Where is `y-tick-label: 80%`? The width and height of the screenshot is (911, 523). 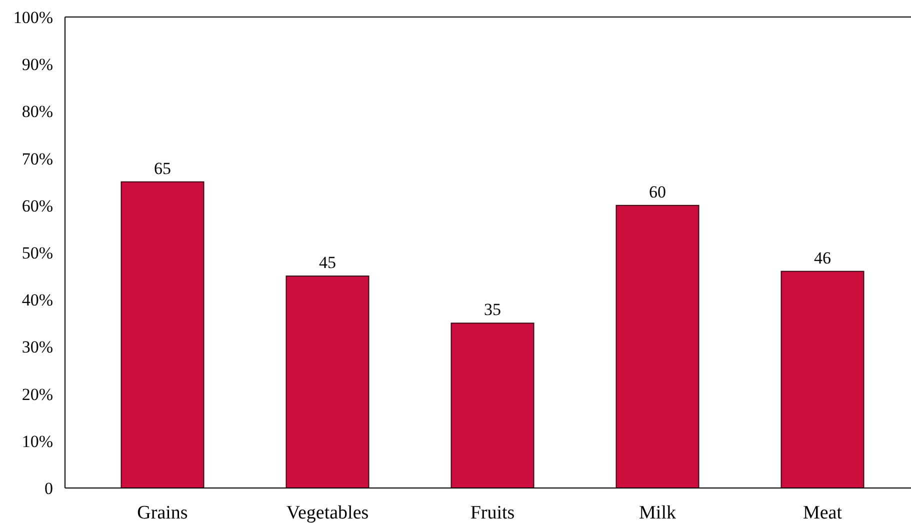
y-tick-label: 80% is located at coordinates (37, 112).